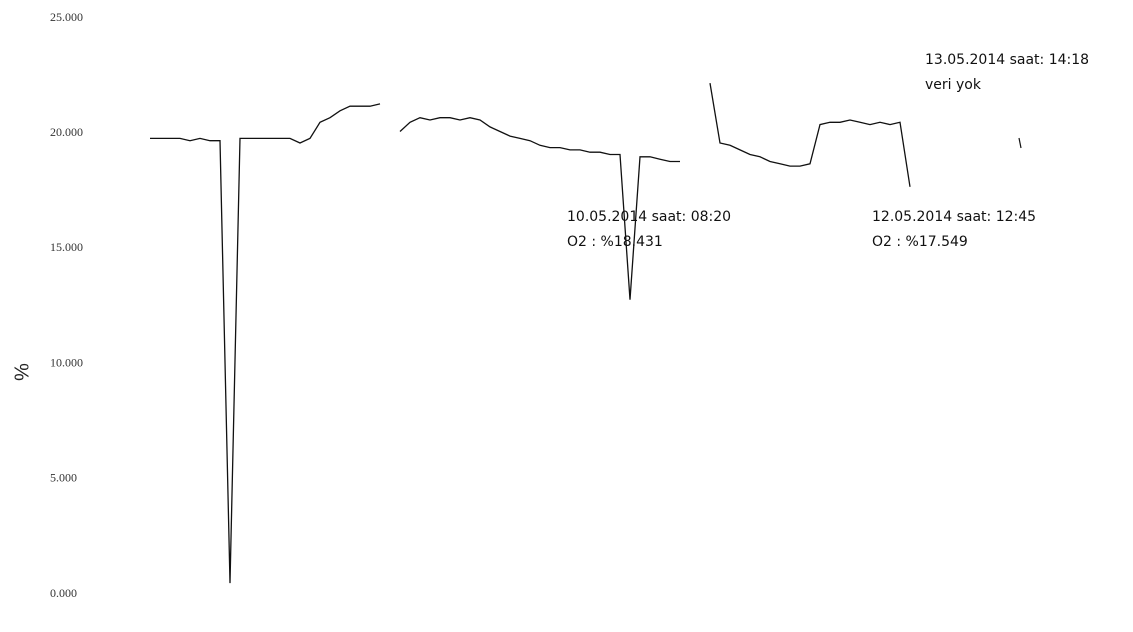 This screenshot has height=632, width=1133. Describe the element at coordinates (920, 242) in the screenshot. I see `annotation: O2 : %17.549` at that location.